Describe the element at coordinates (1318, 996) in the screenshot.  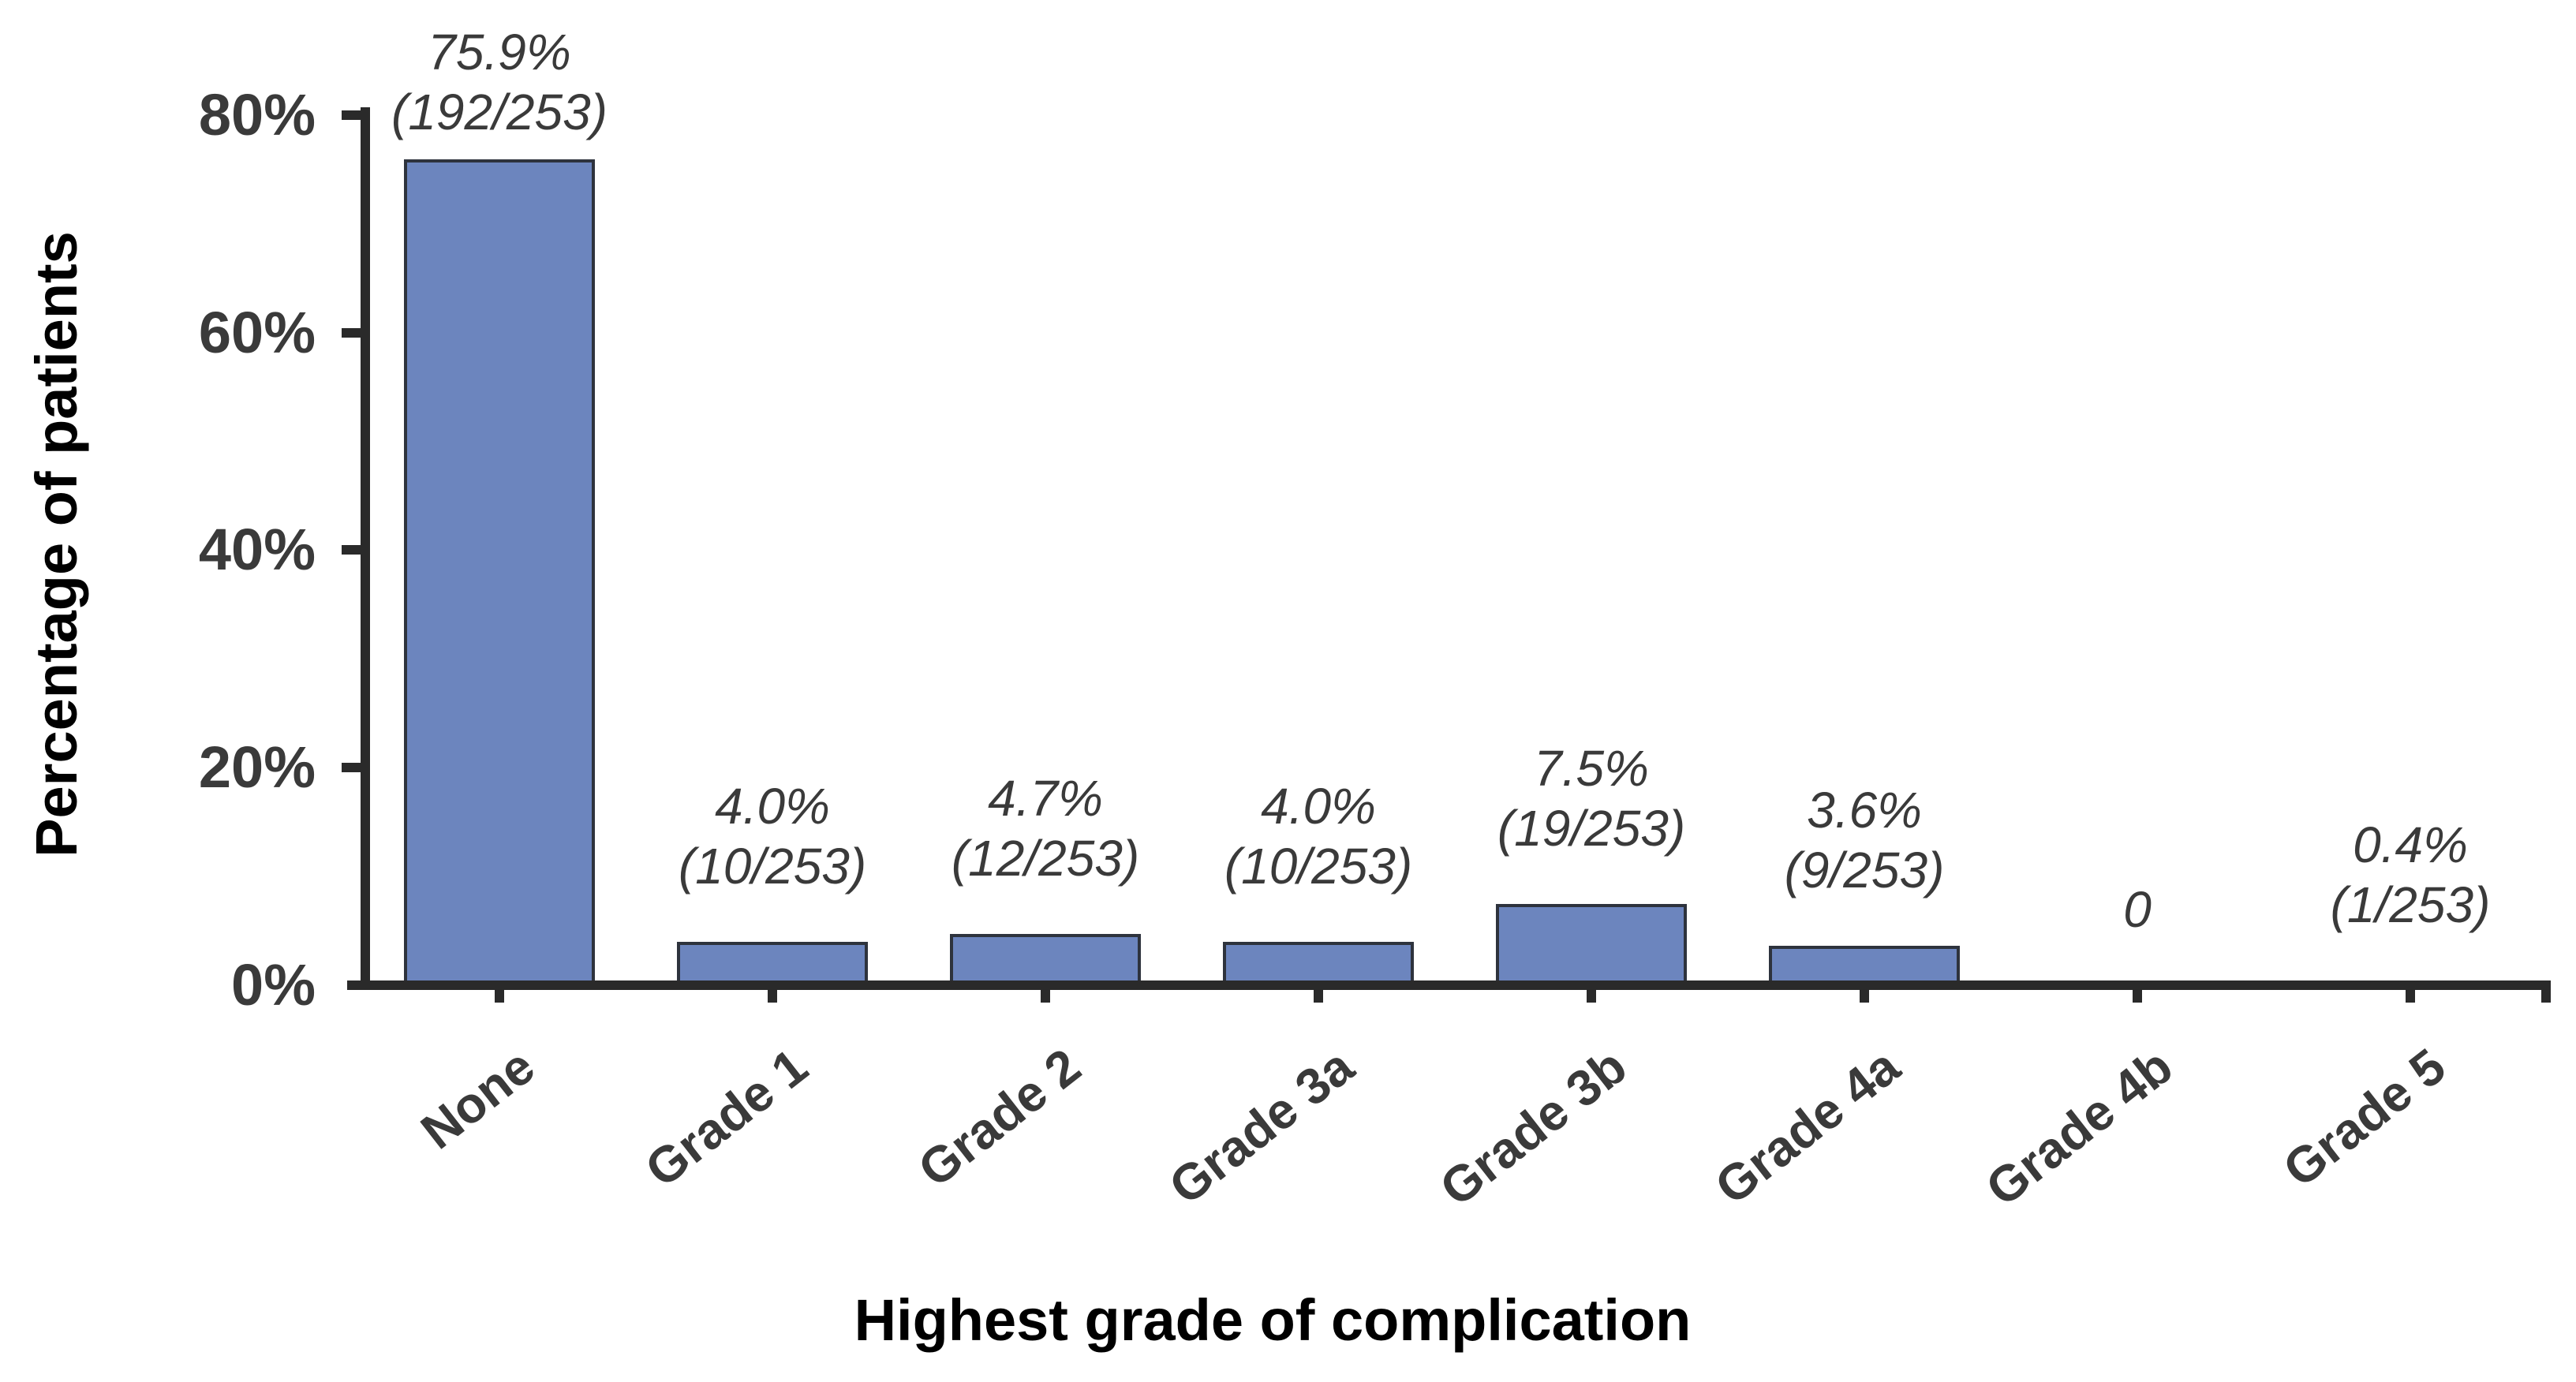
I see `x-tick-grade-3a` at that location.